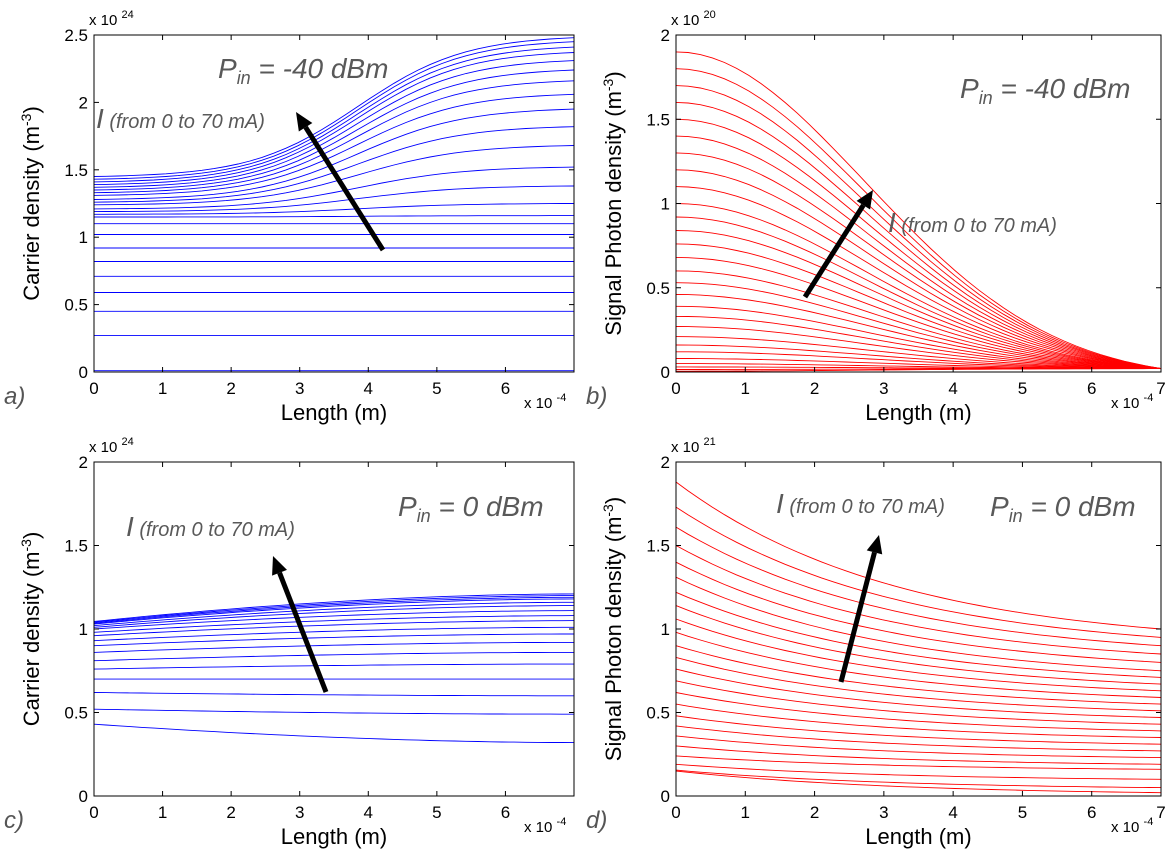  Describe the element at coordinates (180, 118) in the screenshot. I see `current-annotation: I (from 0 to 70 mA)` at that location.